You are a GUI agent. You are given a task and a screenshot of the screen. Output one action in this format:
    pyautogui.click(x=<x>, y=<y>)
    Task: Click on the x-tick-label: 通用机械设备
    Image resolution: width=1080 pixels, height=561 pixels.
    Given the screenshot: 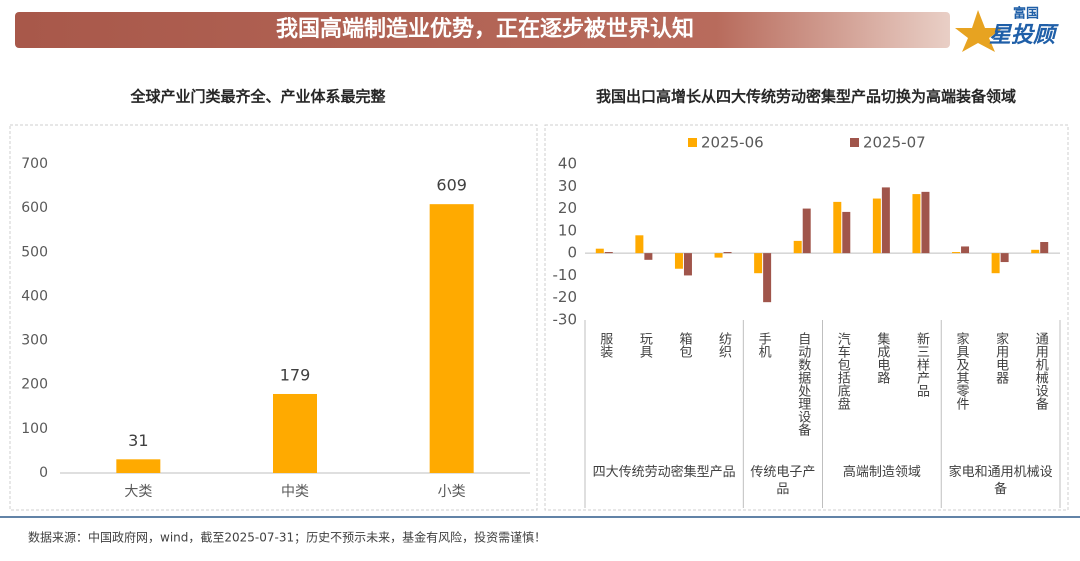 What is the action you would take?
    pyautogui.click(x=1041, y=371)
    